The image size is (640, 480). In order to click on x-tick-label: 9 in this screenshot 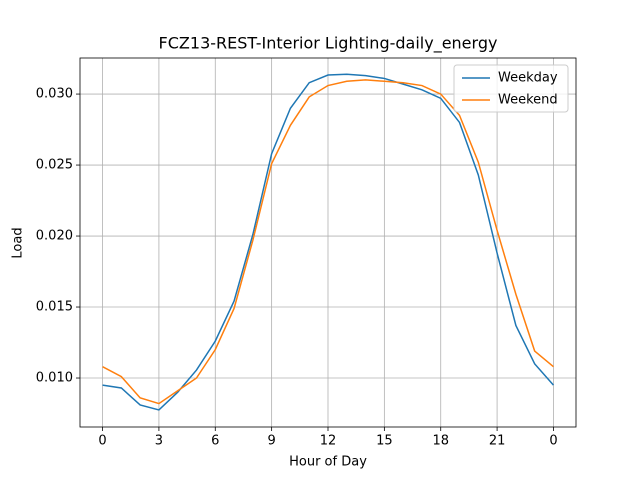, I will do `click(271, 441)`.